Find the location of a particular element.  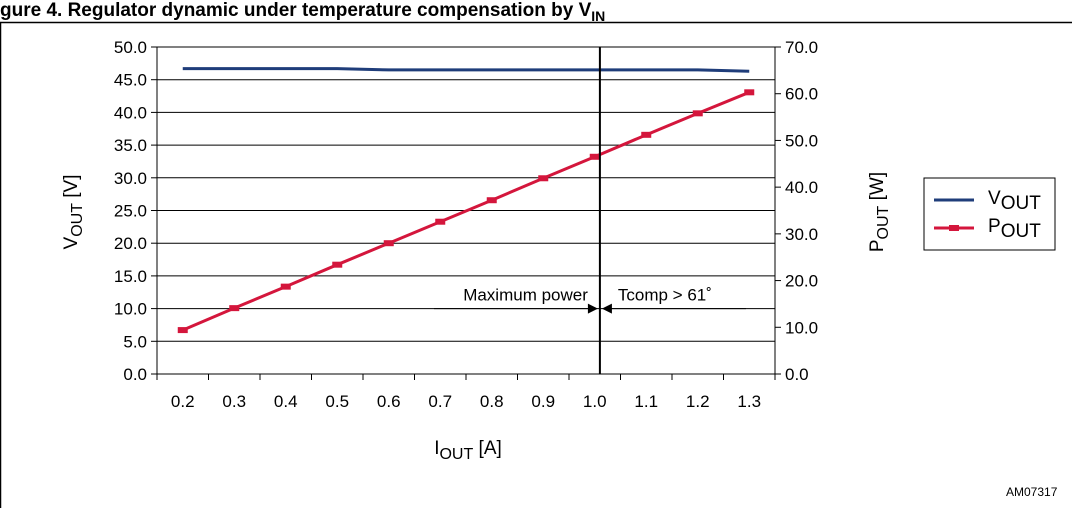

x-tick-label: 0.9 is located at coordinates (543, 401).